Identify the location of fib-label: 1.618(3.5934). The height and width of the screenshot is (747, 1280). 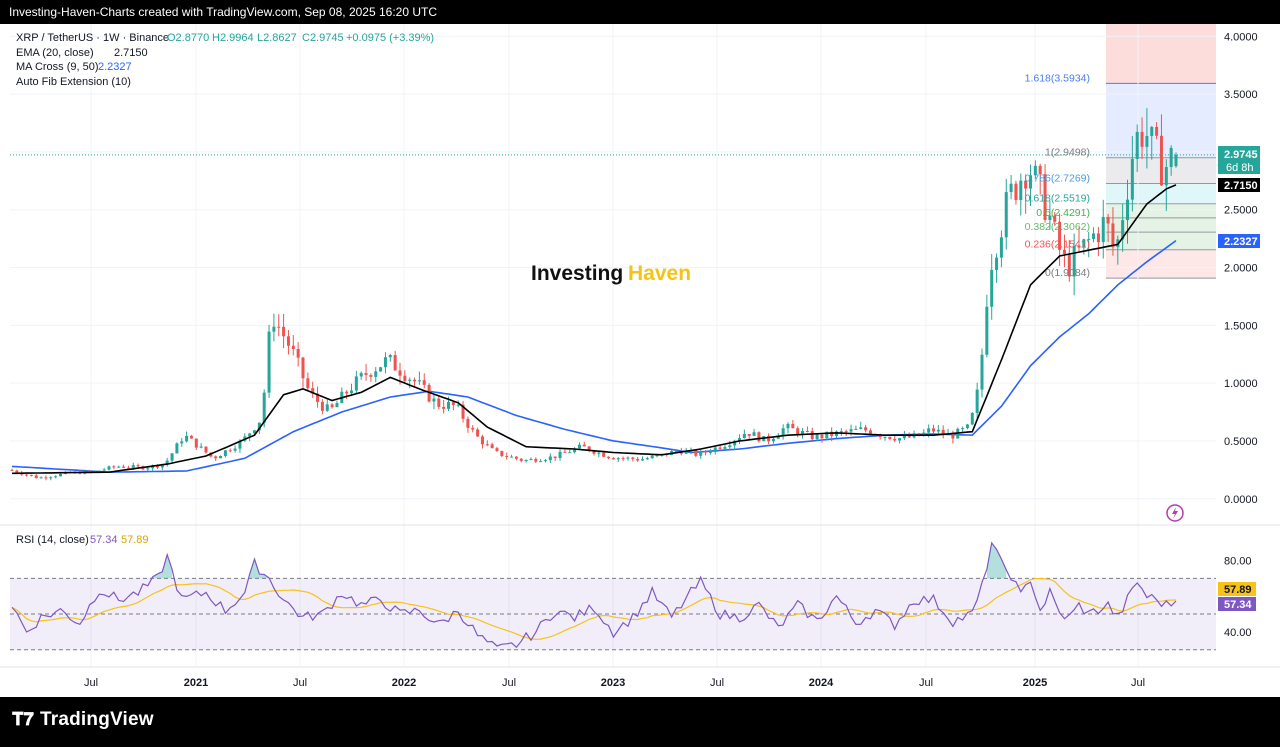
(1057, 78).